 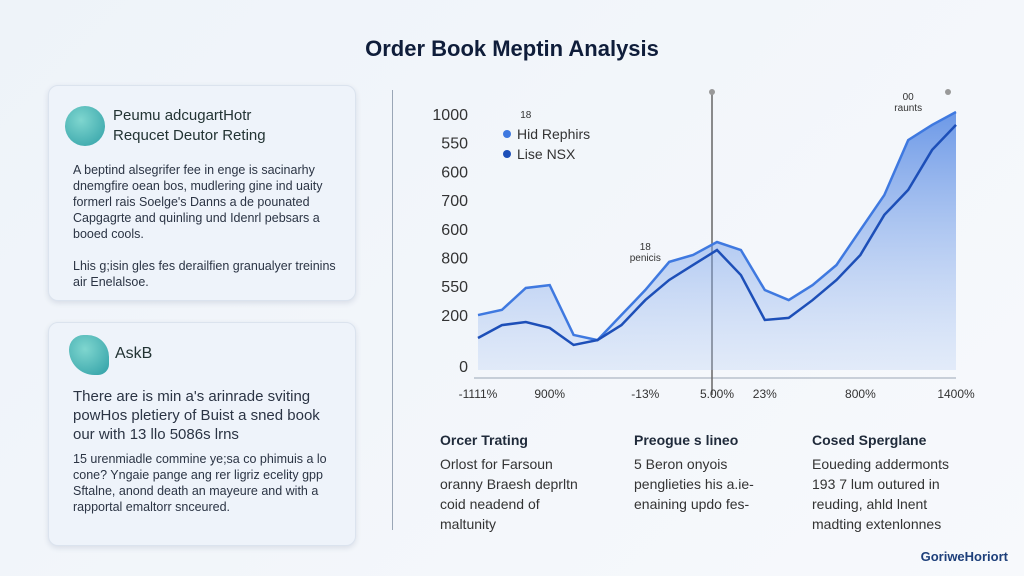 What do you see at coordinates (454, 259) in the screenshot?
I see `y-tick-label: 800` at bounding box center [454, 259].